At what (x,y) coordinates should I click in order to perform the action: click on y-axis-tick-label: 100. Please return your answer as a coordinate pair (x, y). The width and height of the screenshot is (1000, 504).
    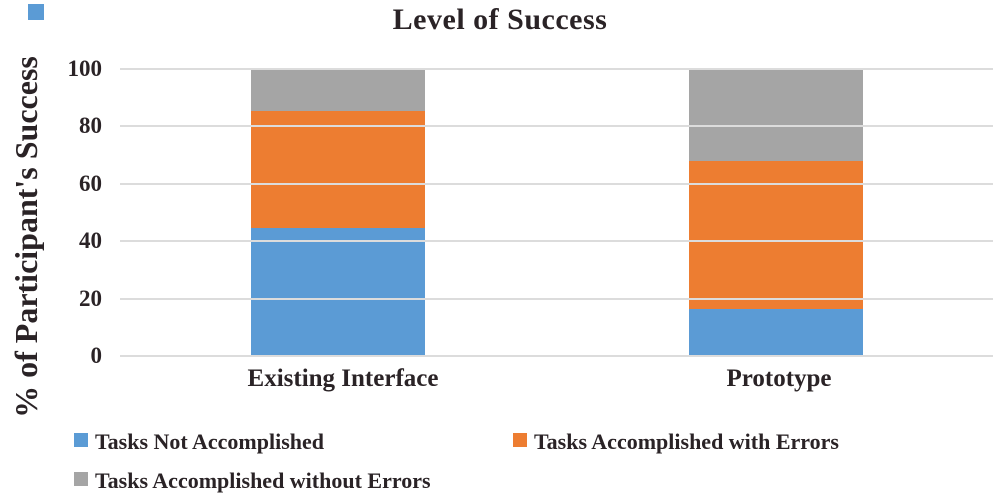
    Looking at the image, I should click on (85, 68).